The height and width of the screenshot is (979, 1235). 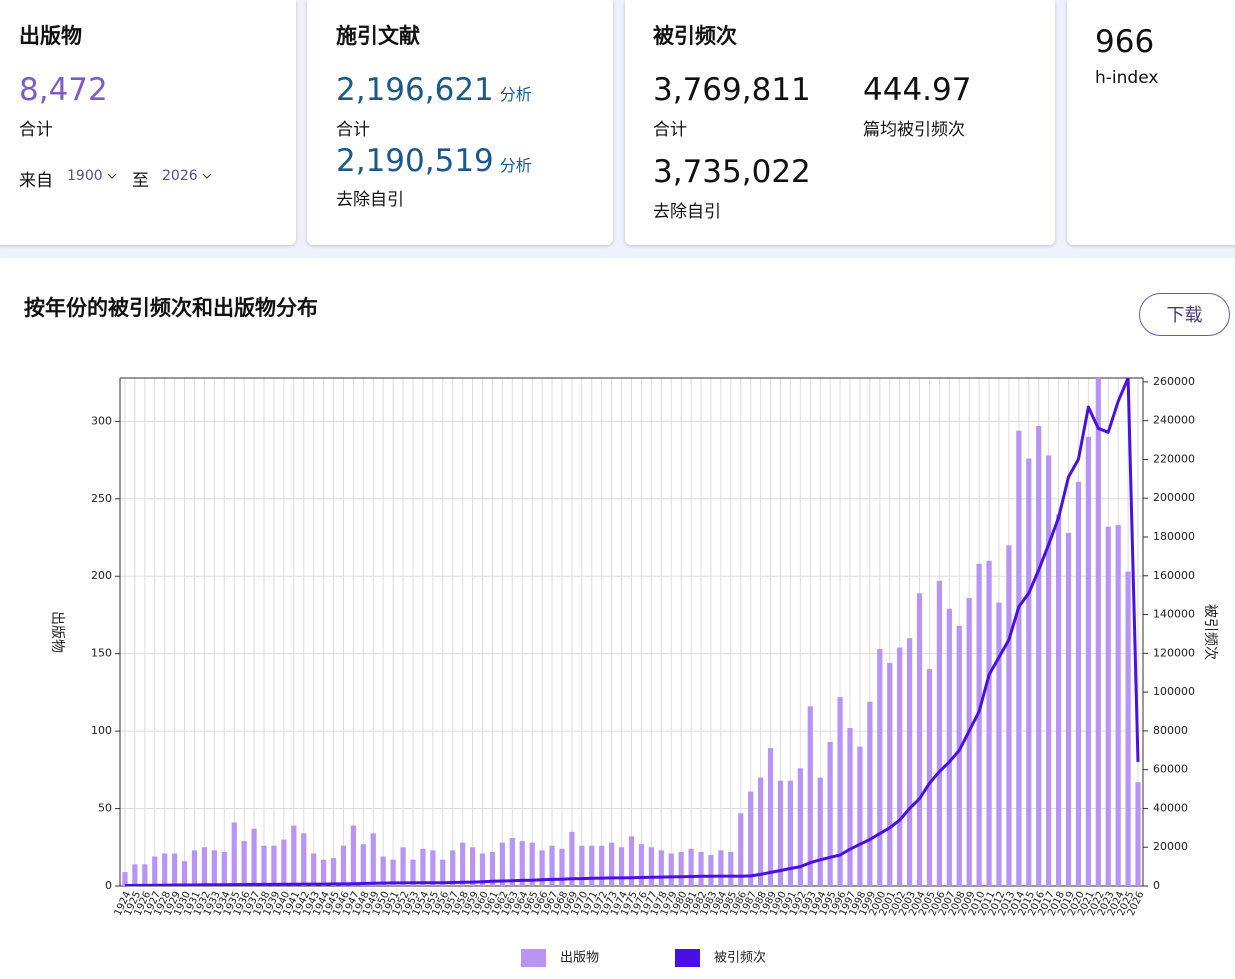 What do you see at coordinates (378, 36) in the screenshot?
I see `card-title: 施引文献` at bounding box center [378, 36].